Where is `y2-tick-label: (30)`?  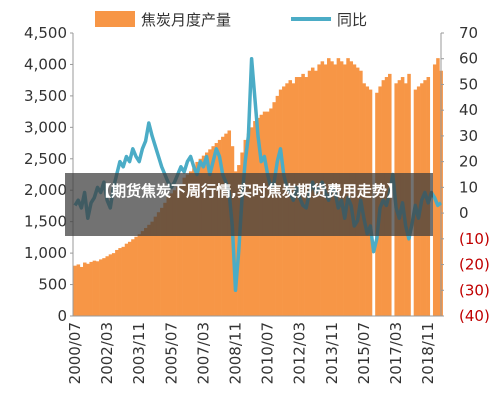 y2-tick-label: (30) is located at coordinates (474, 290).